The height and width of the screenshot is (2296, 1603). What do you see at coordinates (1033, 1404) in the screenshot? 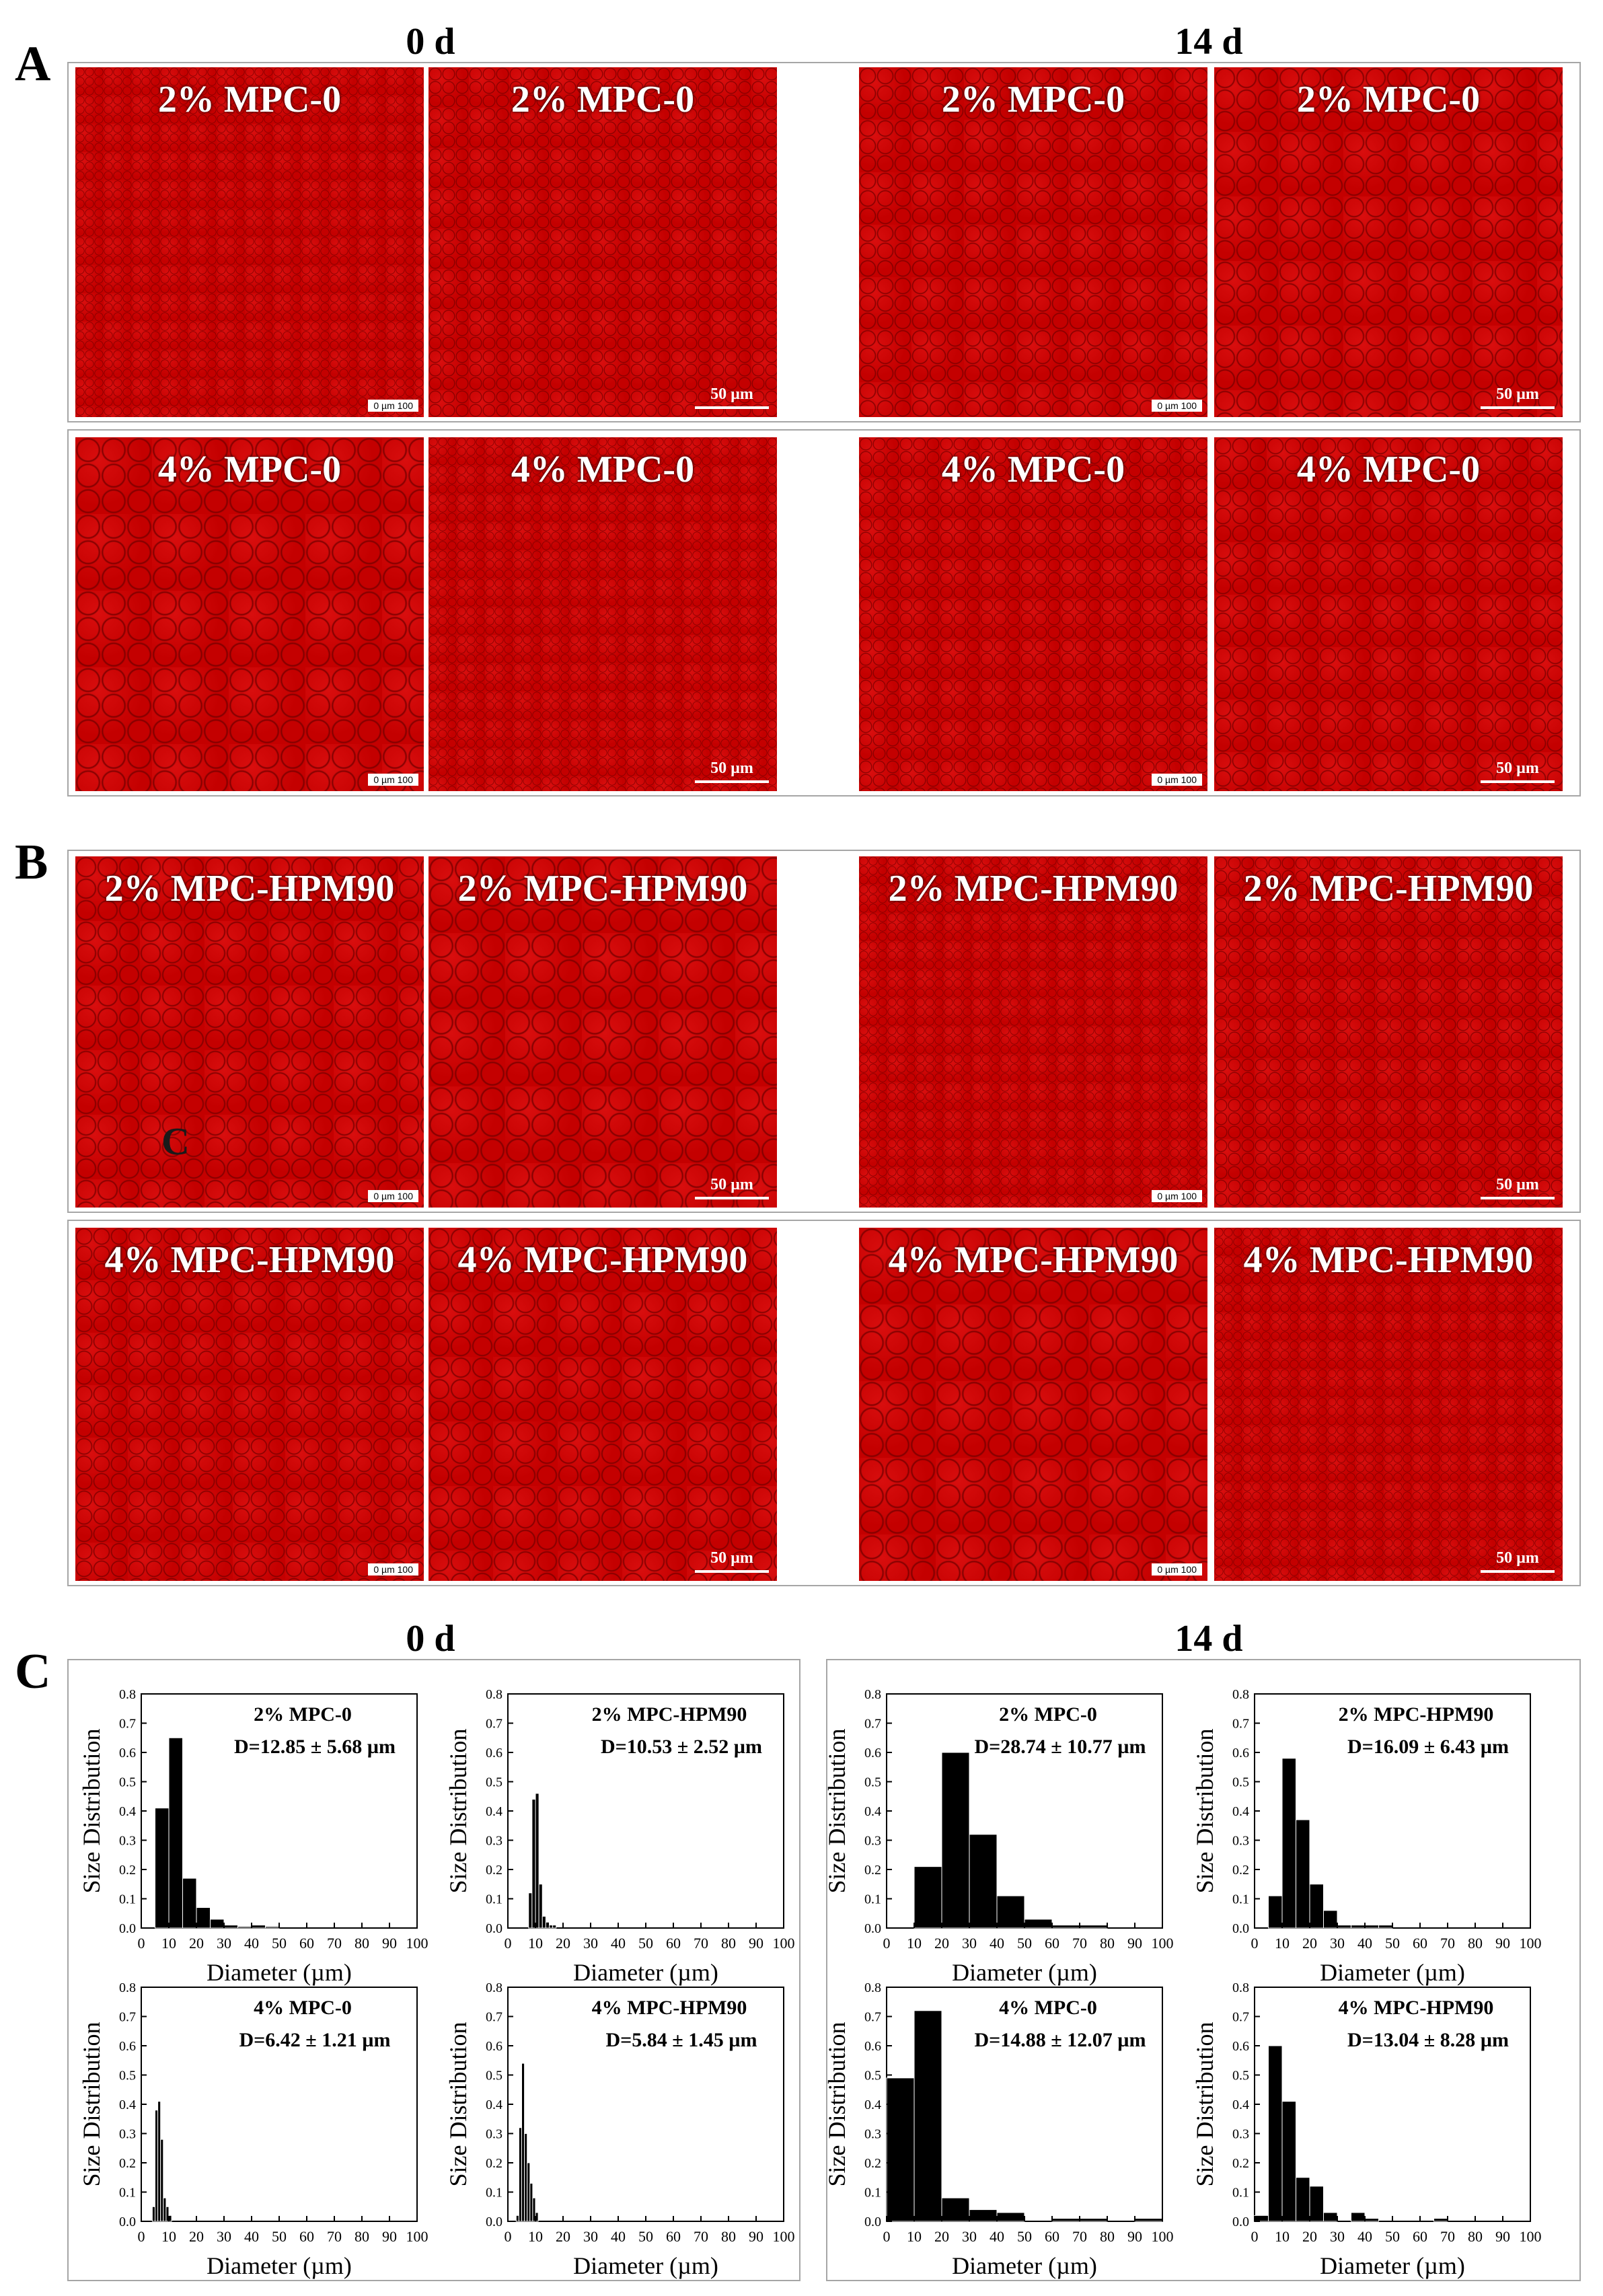
I see `micrograph-b2-3: 4% MPC-HPM90 0 µm 100` at bounding box center [1033, 1404].